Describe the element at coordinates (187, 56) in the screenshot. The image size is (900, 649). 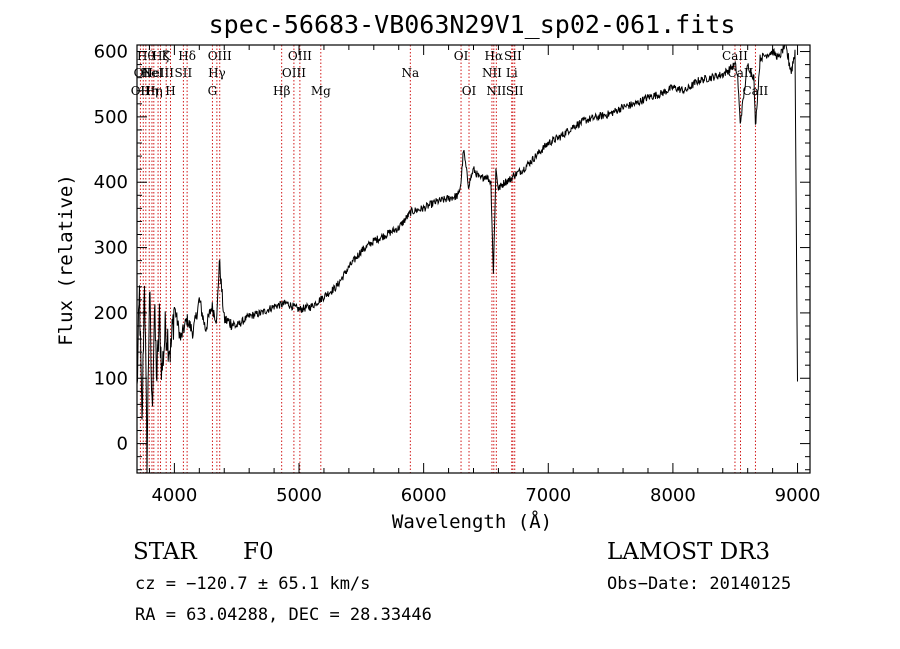
I see `line-marker-label-11: Hδ` at that location.